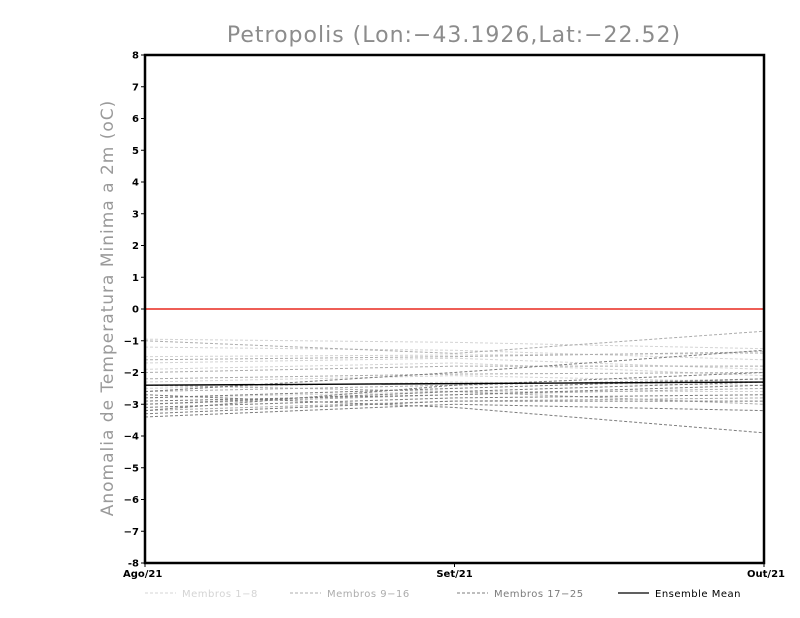 This screenshot has width=800, height=618. What do you see at coordinates (131, 341) in the screenshot?
I see `y-tick-label: −1` at bounding box center [131, 341].